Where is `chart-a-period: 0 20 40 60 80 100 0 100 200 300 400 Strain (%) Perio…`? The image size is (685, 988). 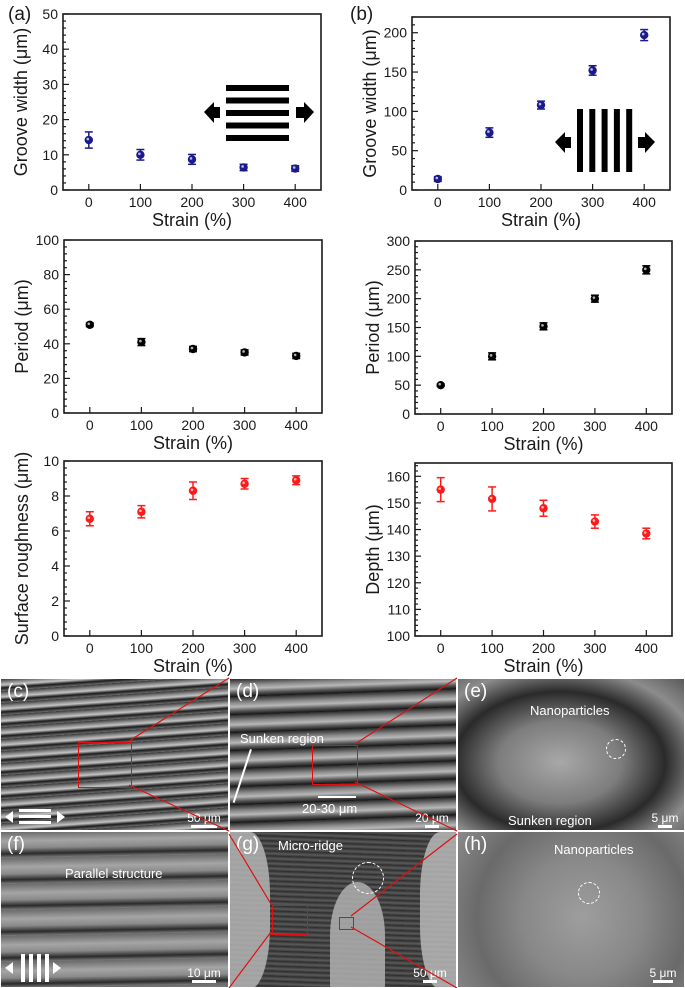
chart-a-period: 0 20 40 60 80 100 0 100 200 300 400 Strain (%) Perio… is located at coordinates (170, 336).